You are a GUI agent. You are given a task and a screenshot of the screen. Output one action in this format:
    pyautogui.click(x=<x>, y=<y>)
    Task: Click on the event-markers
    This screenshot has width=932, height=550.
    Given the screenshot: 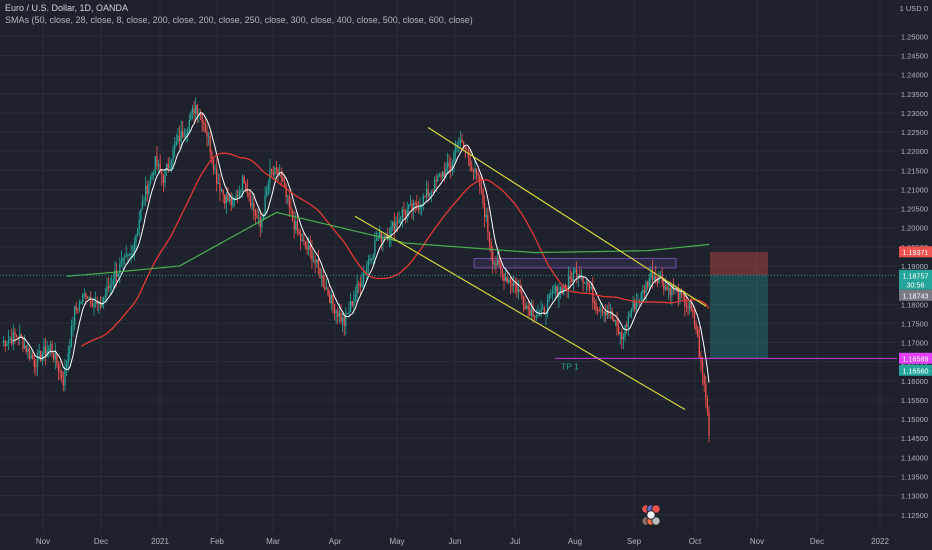 What is the action you would take?
    pyautogui.click(x=651, y=515)
    